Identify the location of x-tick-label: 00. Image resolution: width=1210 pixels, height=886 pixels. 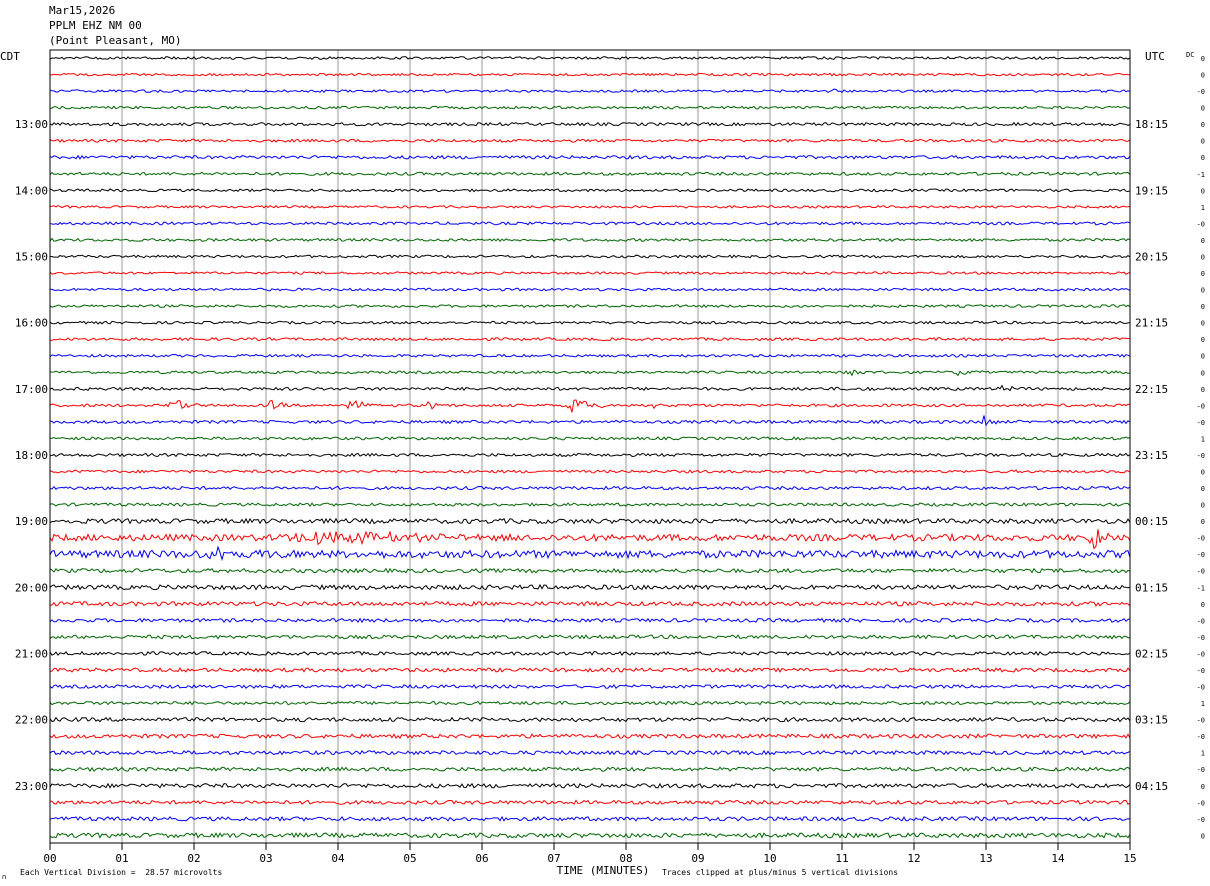
(49, 858).